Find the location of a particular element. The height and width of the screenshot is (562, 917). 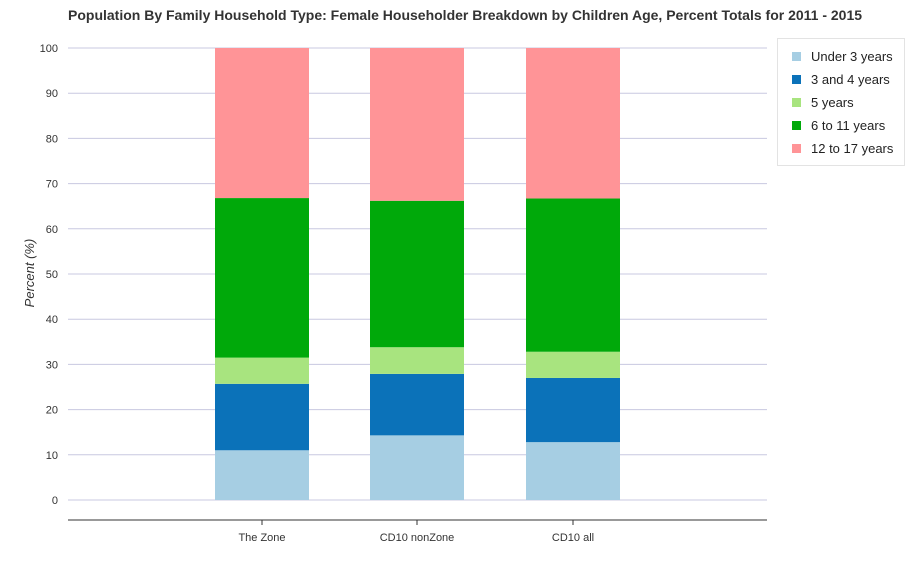

x-axis-ticks: The Zone CD10 nonZone CD10 all is located at coordinates (416, 532).